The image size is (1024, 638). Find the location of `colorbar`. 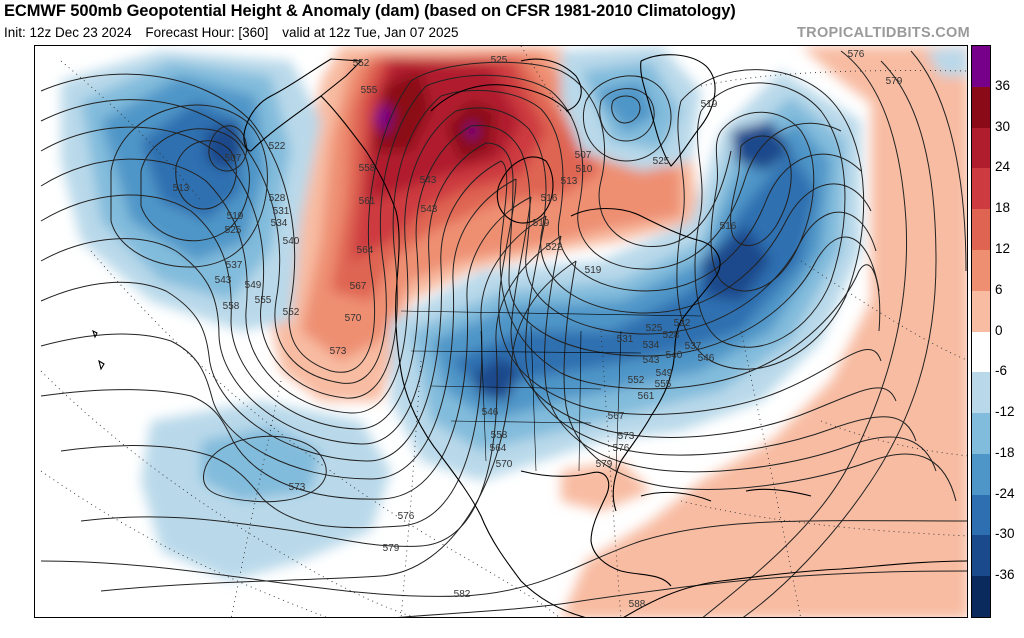

colorbar is located at coordinates (981, 331).